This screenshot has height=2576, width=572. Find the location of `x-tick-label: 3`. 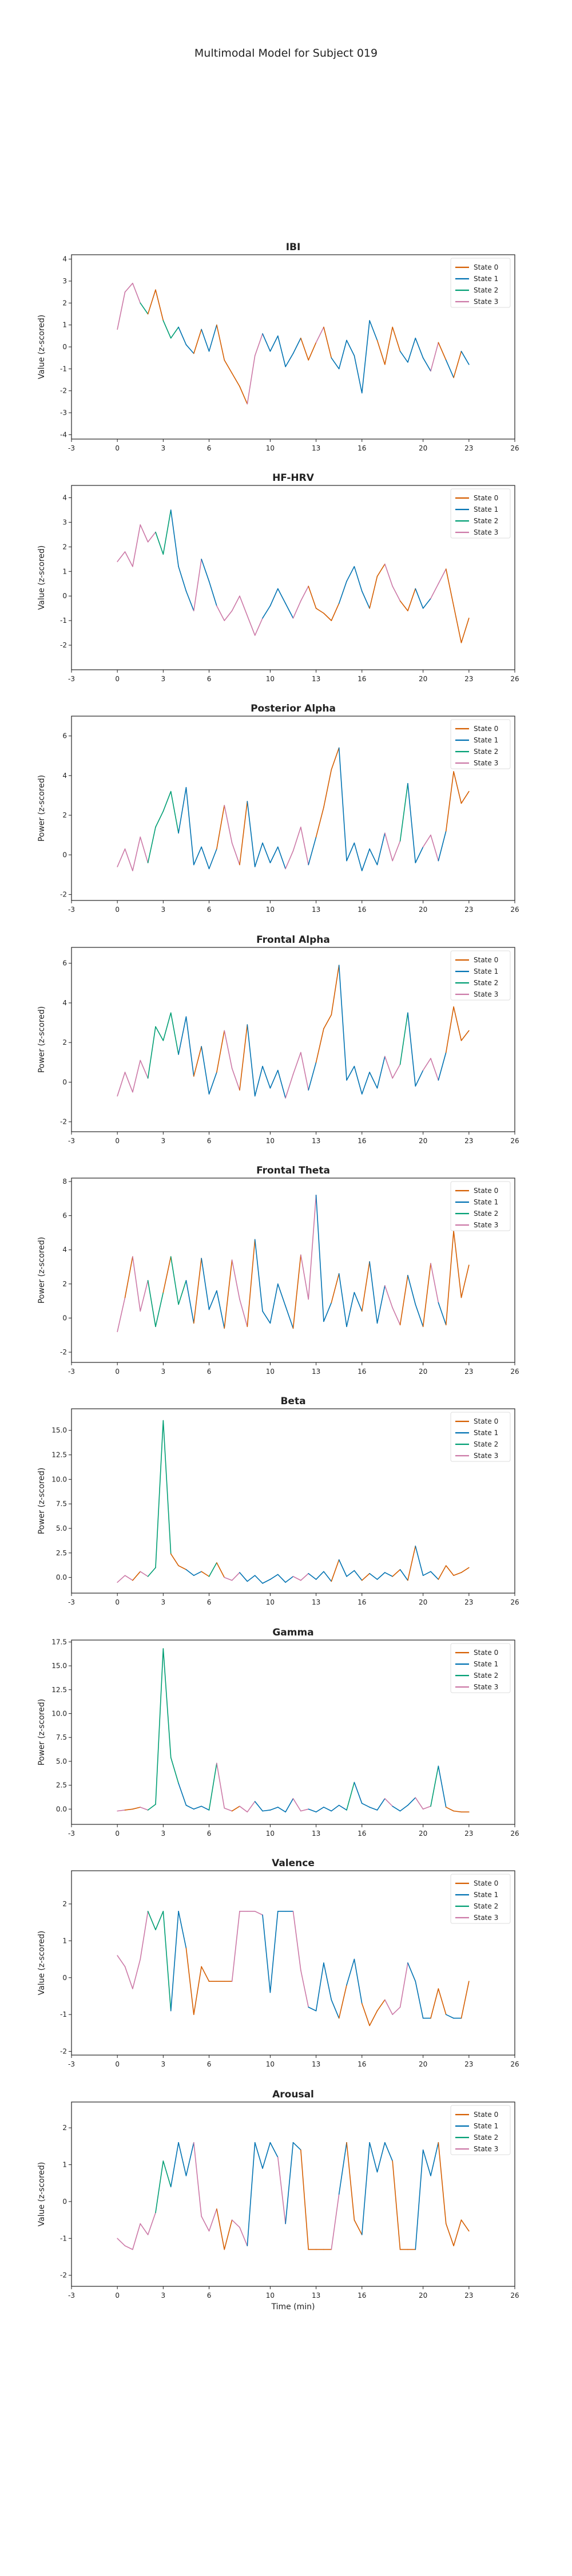

x-tick-label: 3 is located at coordinates (163, 679).